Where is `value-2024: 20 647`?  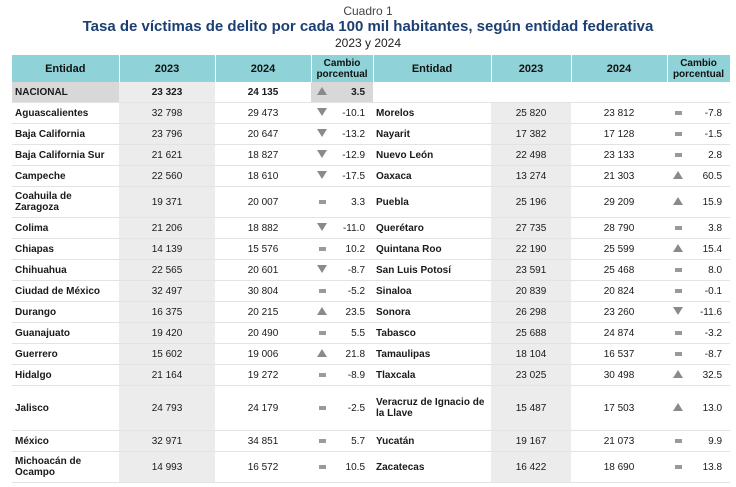 value-2024: 20 647 is located at coordinates (263, 134).